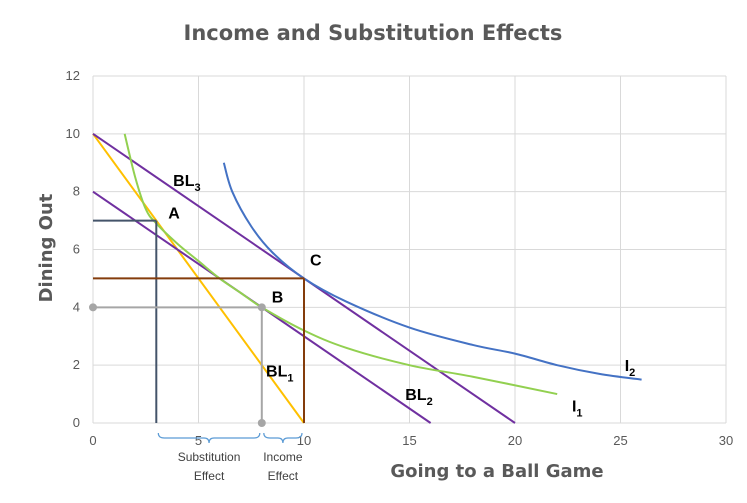  What do you see at coordinates (76, 249) in the screenshot?
I see `y-tick-label: 6` at bounding box center [76, 249].